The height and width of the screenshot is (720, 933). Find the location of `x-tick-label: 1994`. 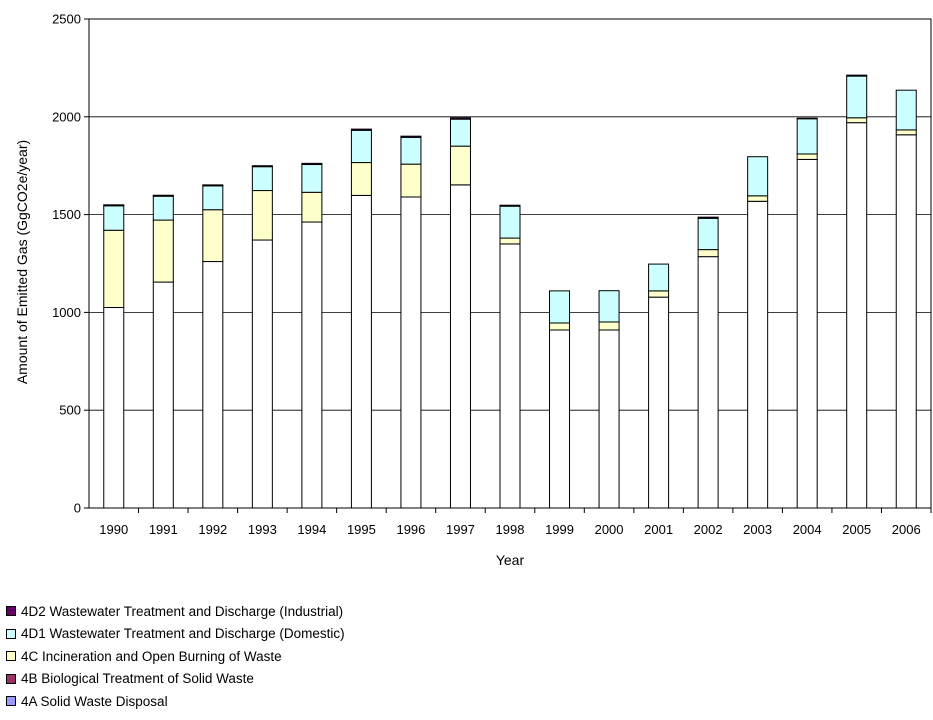

x-tick-label: 1994 is located at coordinates (311, 529).